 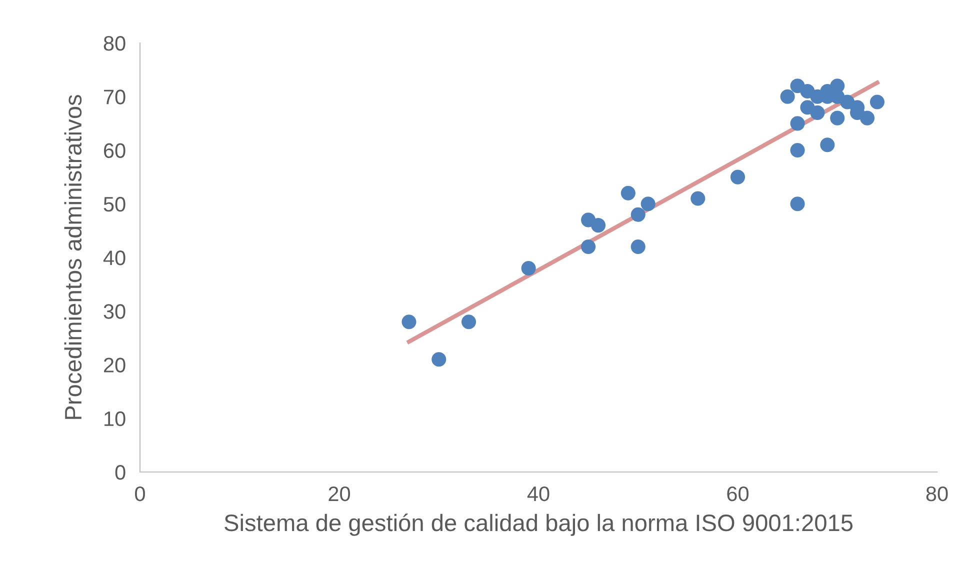 I want to click on x-tick-label: 80, so click(x=937, y=494).